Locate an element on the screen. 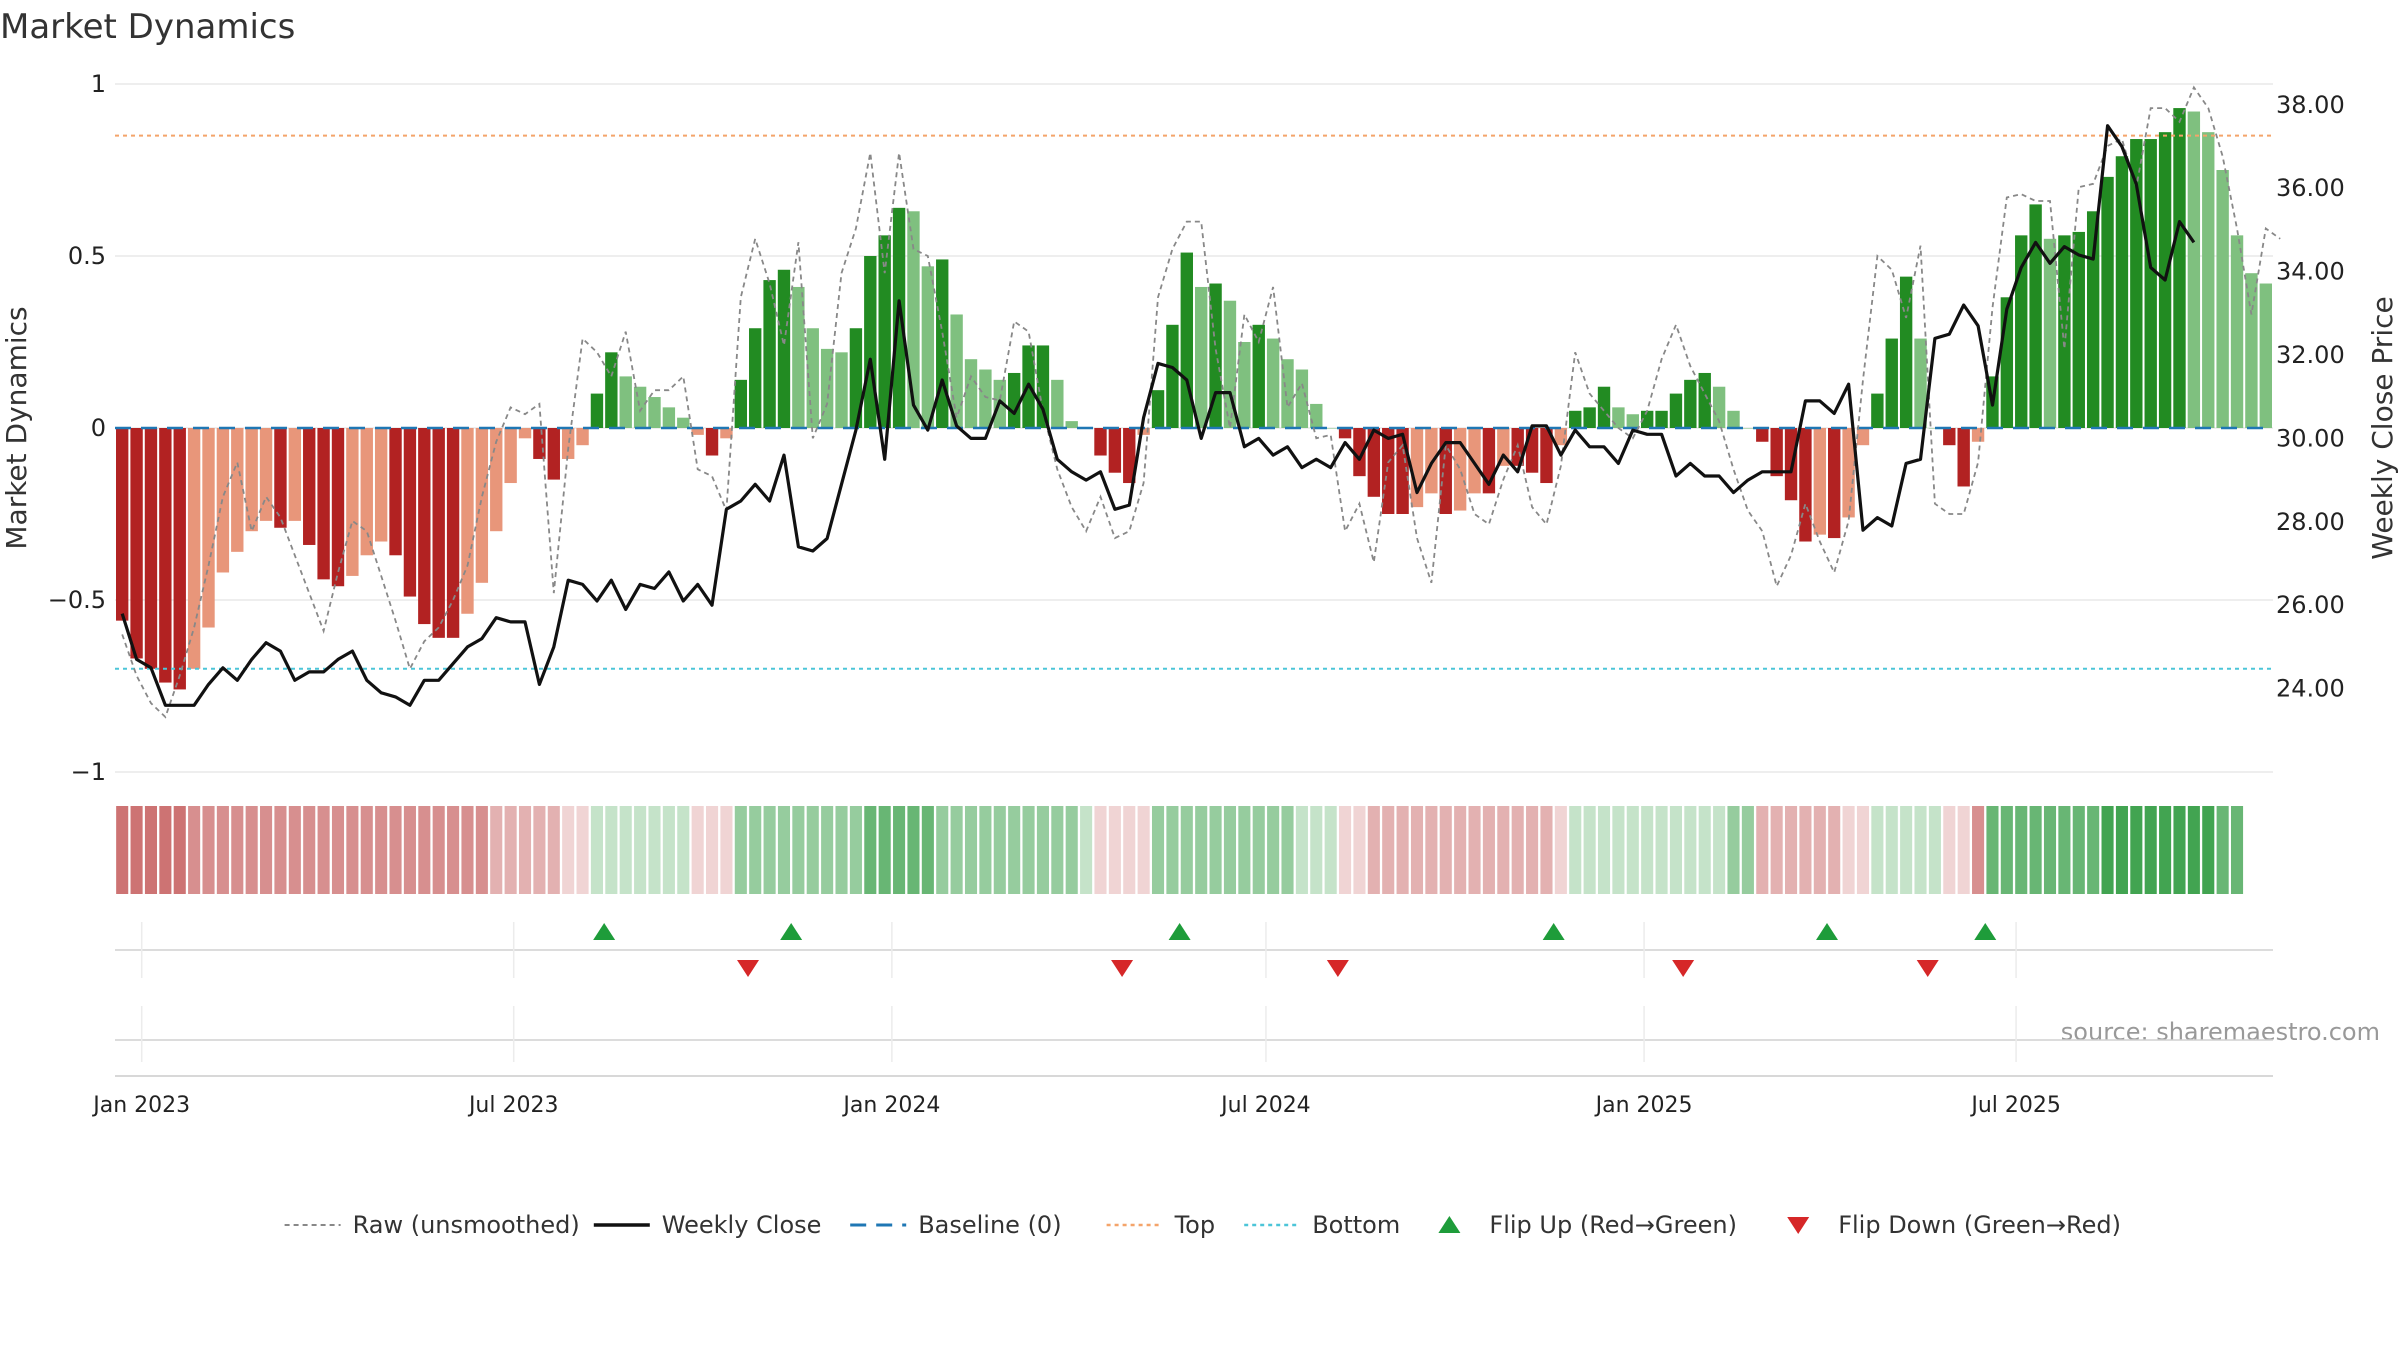 This screenshot has width=2400, height=1350. legend-flip-up-icon is located at coordinates (1449, 1224).